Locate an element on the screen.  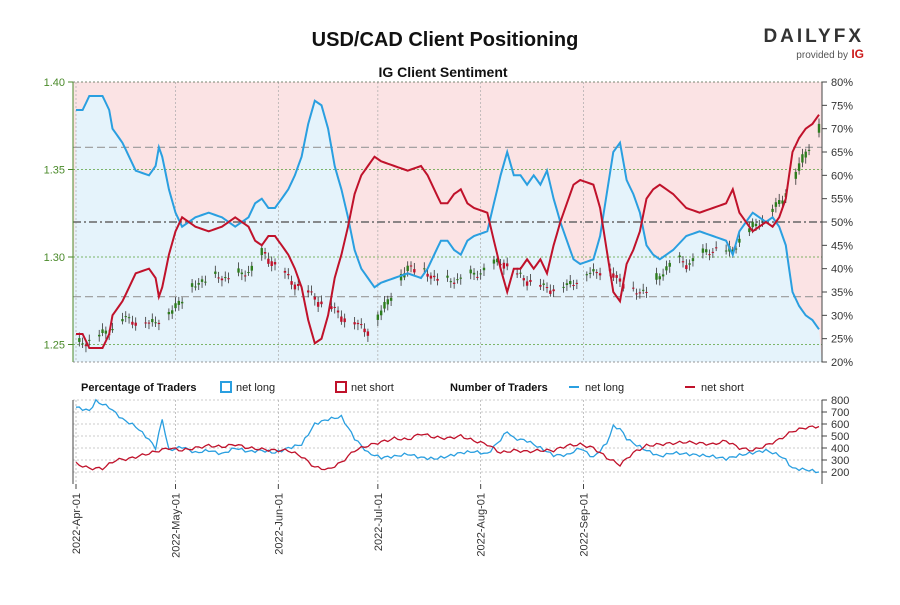
left-tick-label: 1.40 is located at coordinates (54, 83).